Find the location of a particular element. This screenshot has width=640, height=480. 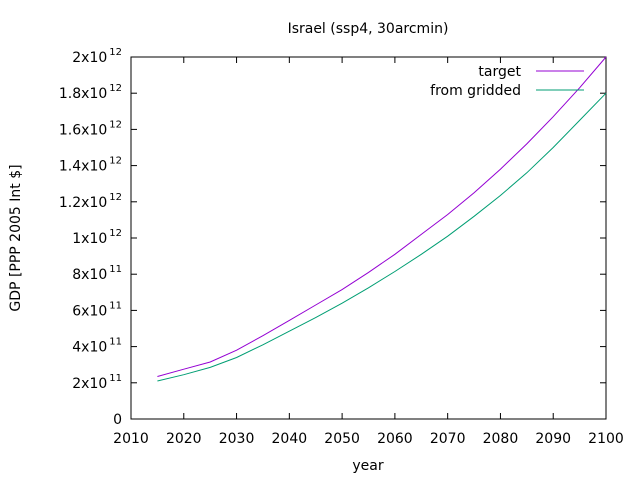

x-tick-label: 2070 is located at coordinates (448, 439).